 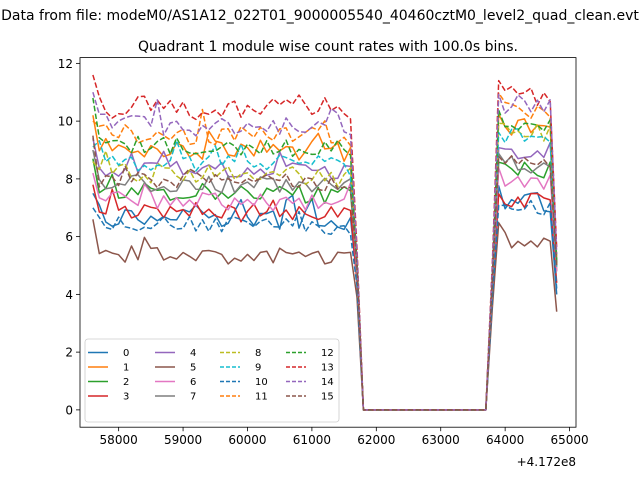 I want to click on x-tick-label: 64000, so click(x=505, y=440).